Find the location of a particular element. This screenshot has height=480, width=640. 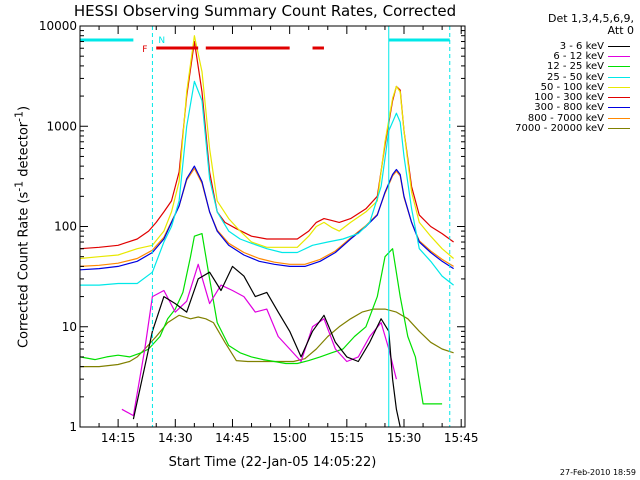

legend-label: 25 - 50 keV is located at coordinates (575, 77).